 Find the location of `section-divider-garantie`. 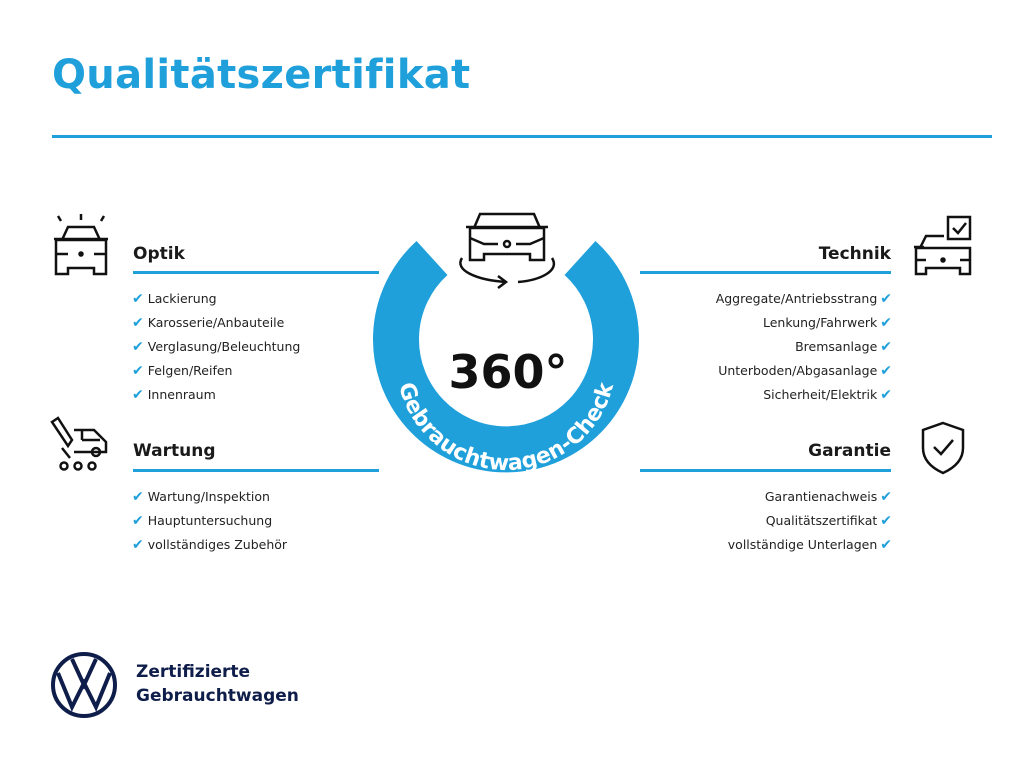

section-divider-garantie is located at coordinates (765, 470).